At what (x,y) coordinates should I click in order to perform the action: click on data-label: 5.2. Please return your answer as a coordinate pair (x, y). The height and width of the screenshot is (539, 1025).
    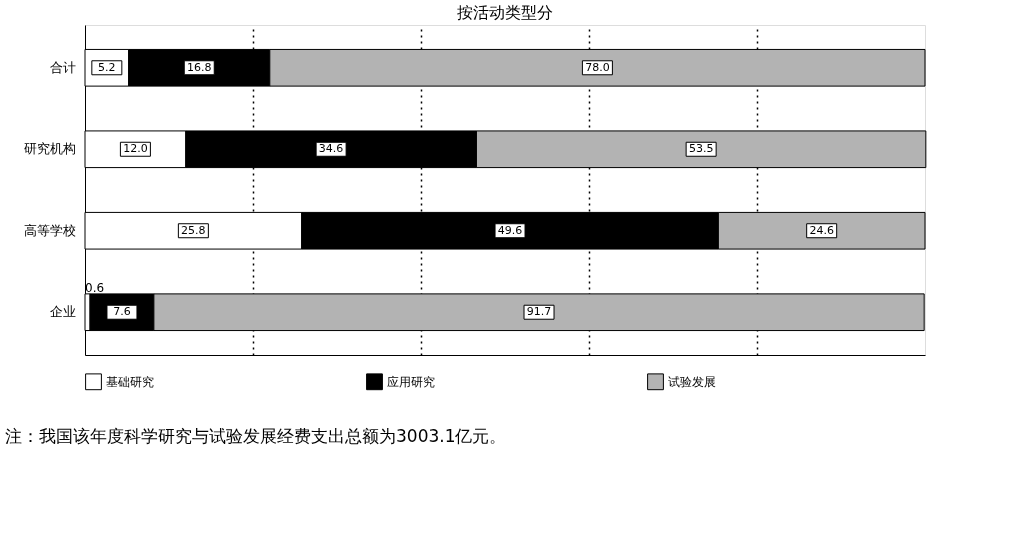
    Looking at the image, I should click on (107, 67).